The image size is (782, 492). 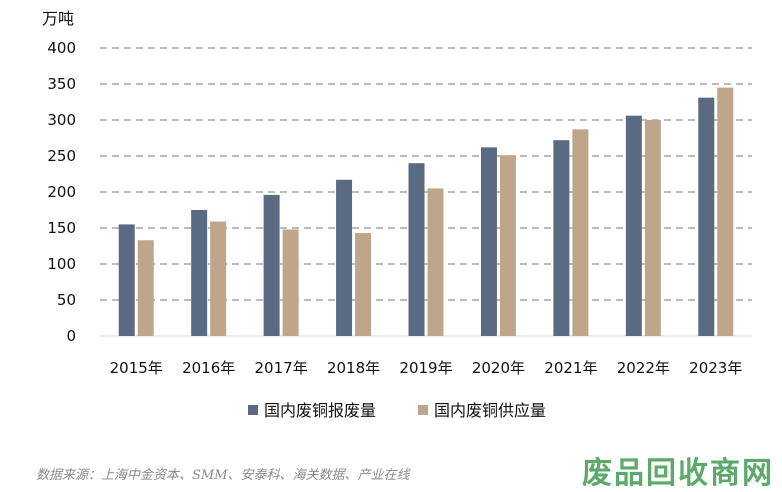 I want to click on x-tick-label: 2018年, so click(x=353, y=368).